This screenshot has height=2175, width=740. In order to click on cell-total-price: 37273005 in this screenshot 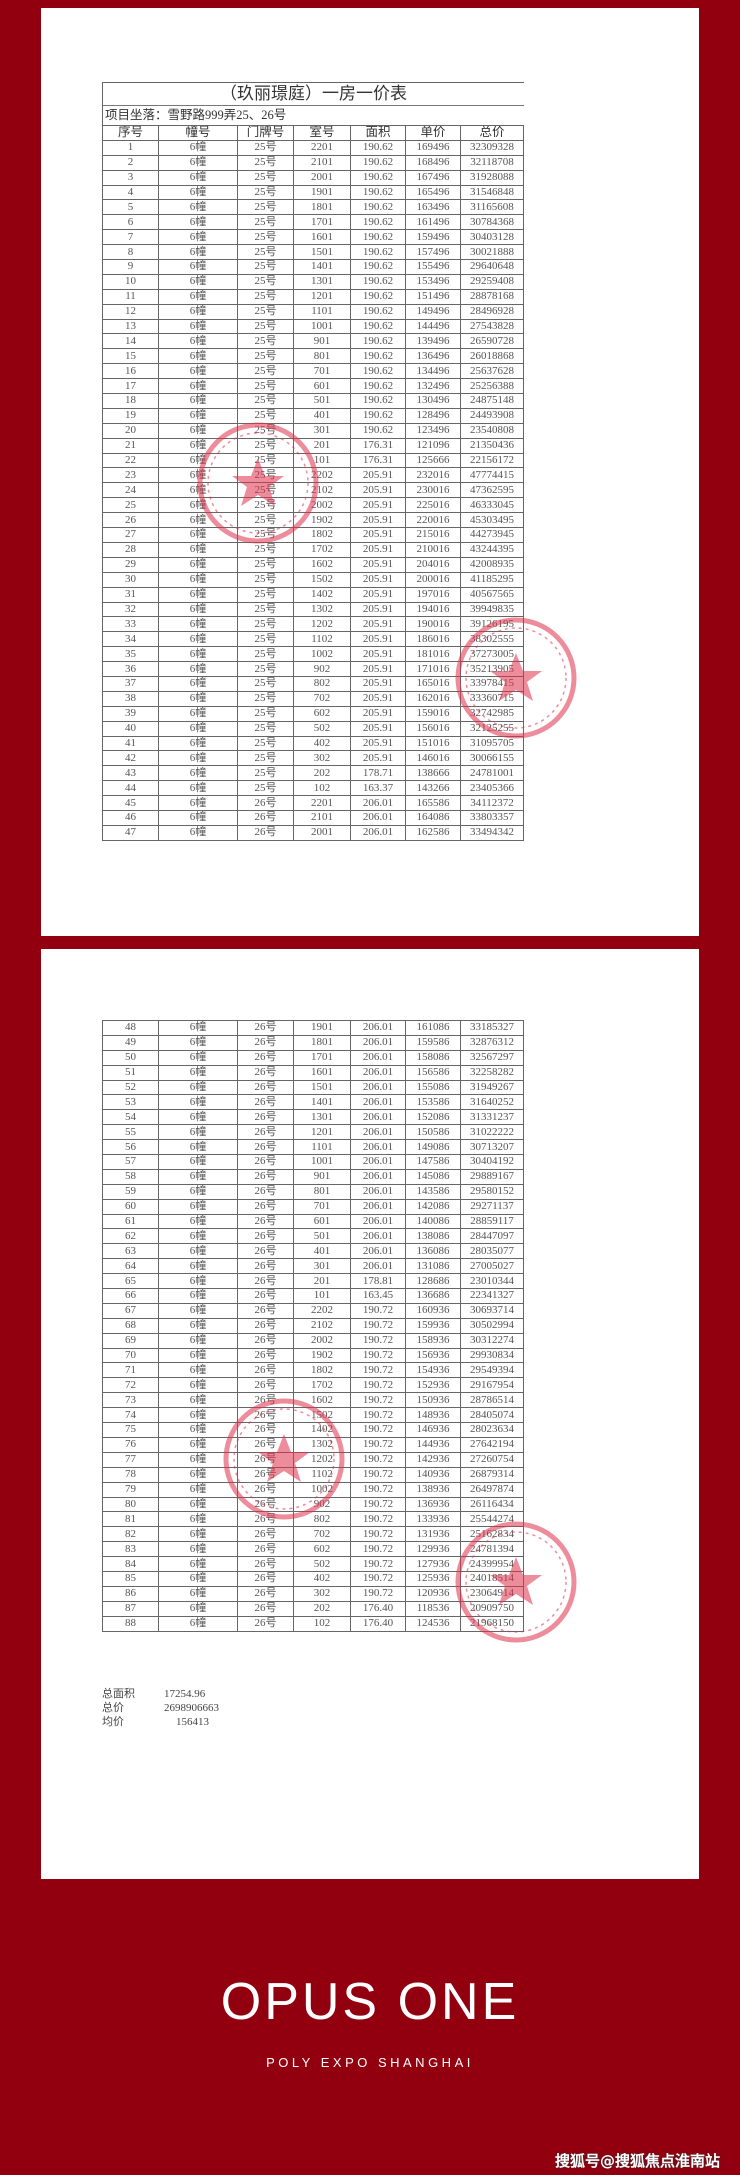, I will do `click(492, 654)`.